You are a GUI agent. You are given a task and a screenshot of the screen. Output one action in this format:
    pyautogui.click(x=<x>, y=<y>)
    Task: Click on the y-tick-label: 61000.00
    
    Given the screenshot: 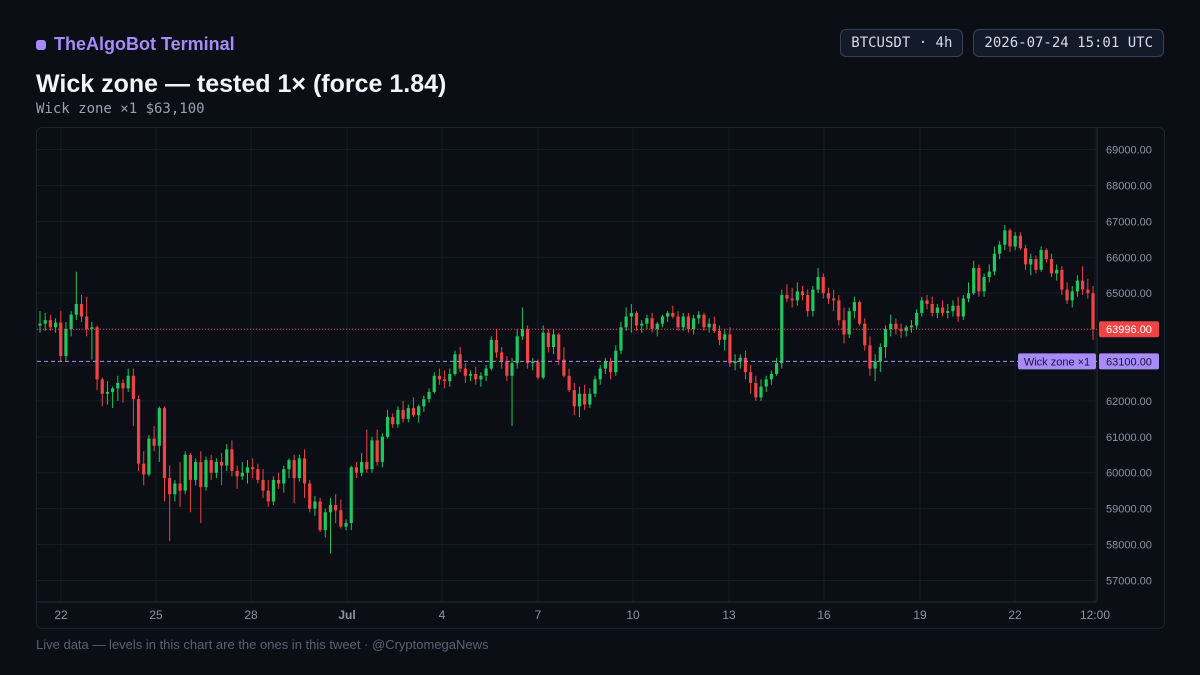 What is the action you would take?
    pyautogui.click(x=1129, y=438)
    